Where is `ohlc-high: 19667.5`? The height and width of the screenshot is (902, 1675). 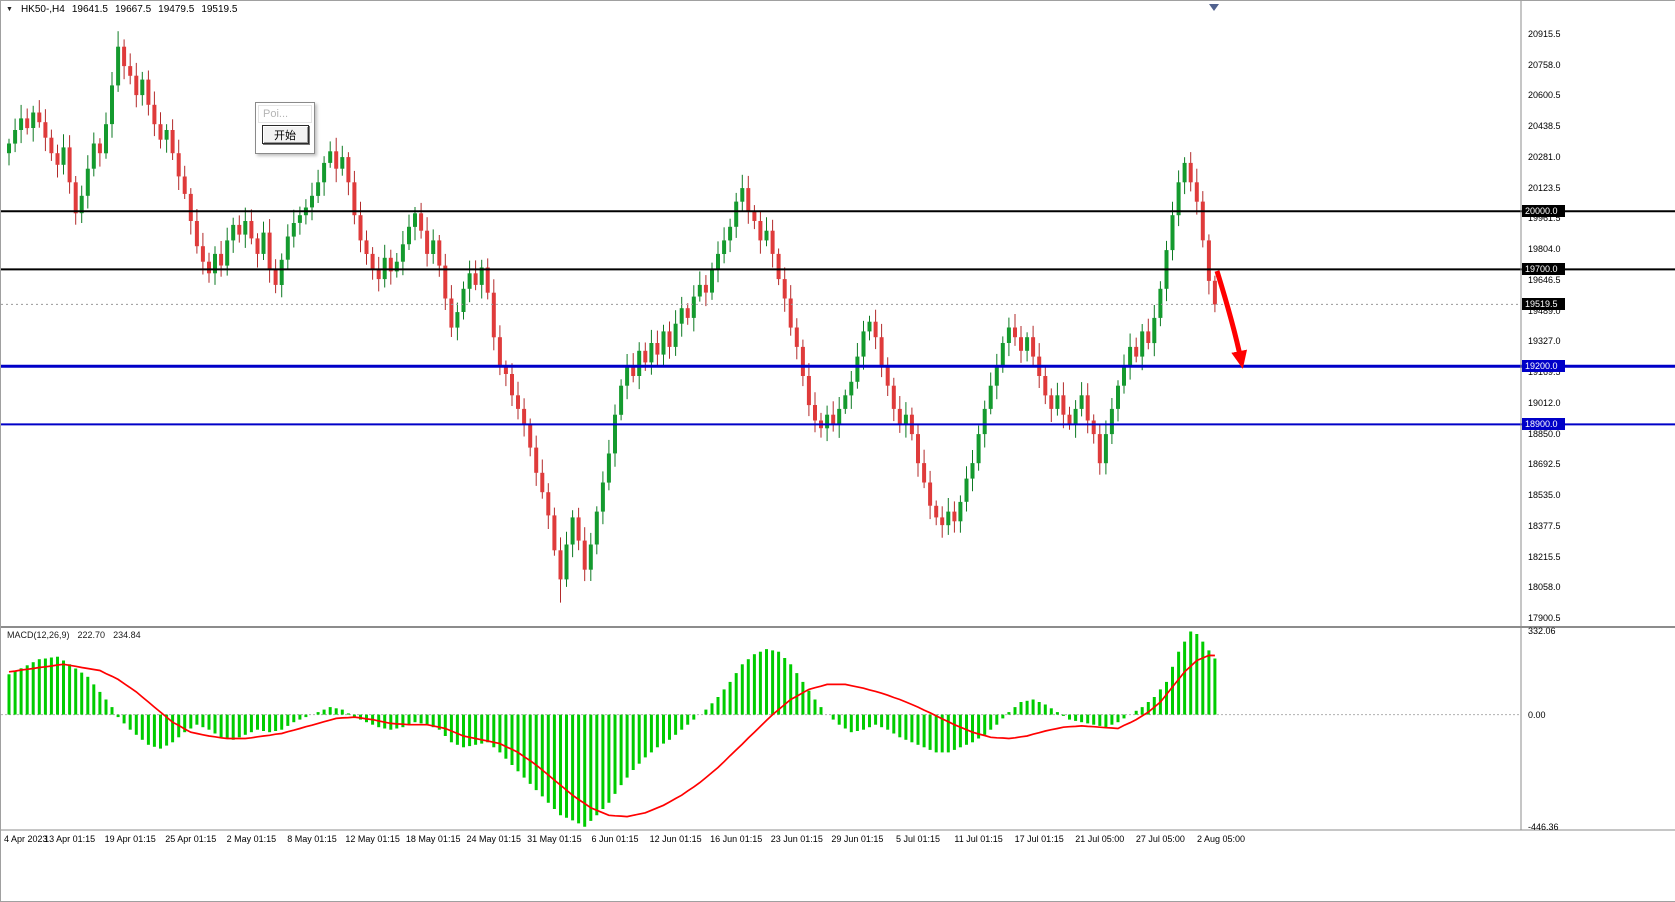 ohlc-high: 19667.5 is located at coordinates (133, 9).